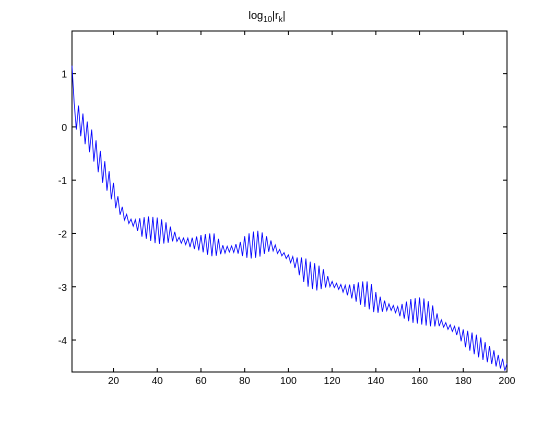 This screenshot has width=559, height=424. What do you see at coordinates (62, 181) in the screenshot?
I see `y-tick-label: -1` at bounding box center [62, 181].